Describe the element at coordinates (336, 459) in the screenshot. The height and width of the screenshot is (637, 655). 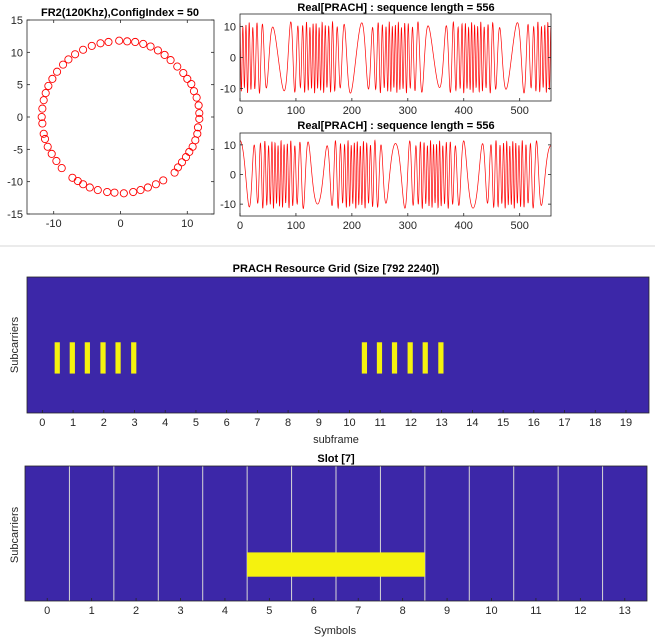
I see `slot-title: Slot [7]` at that location.